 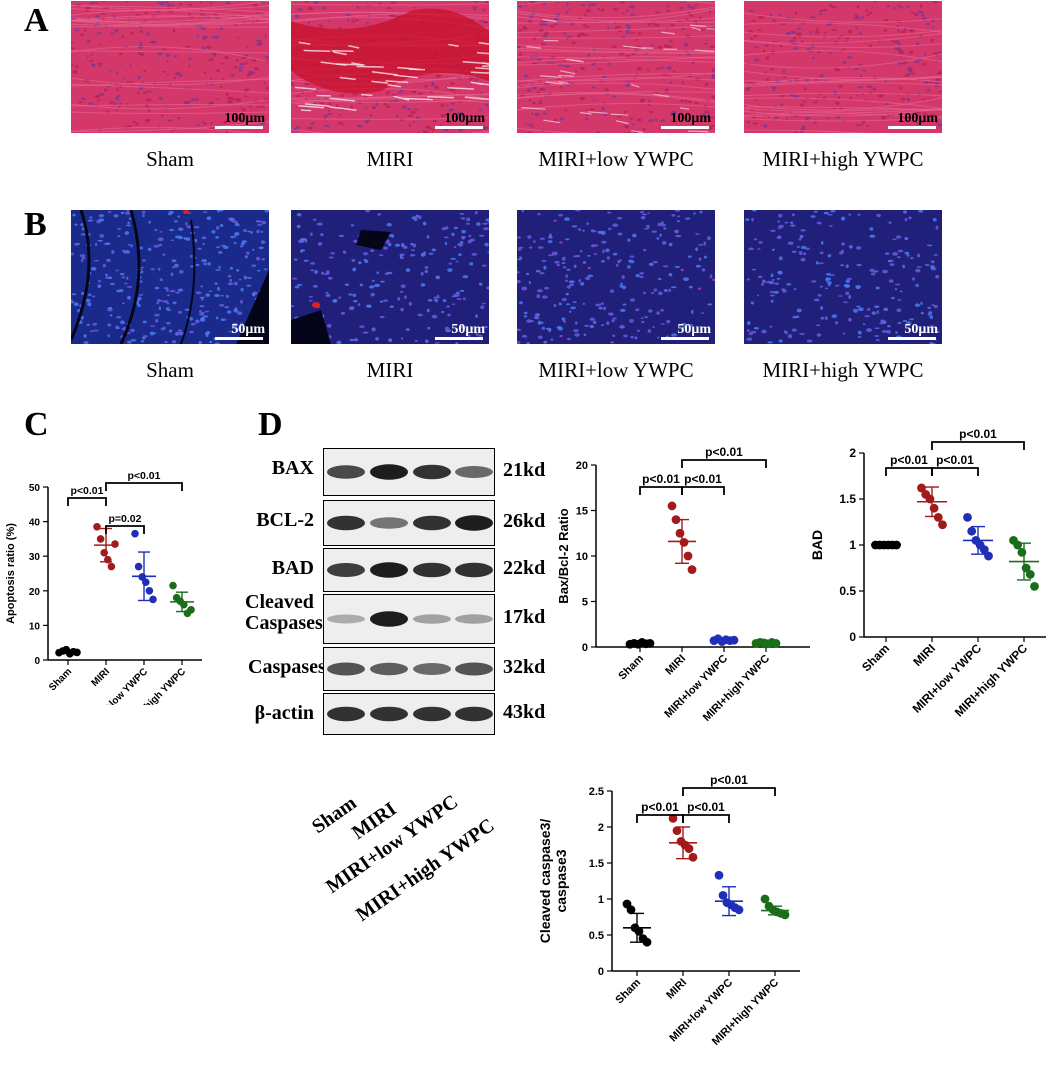 I want to click on micrograph-he-high: 100μm, so click(x=843, y=67).